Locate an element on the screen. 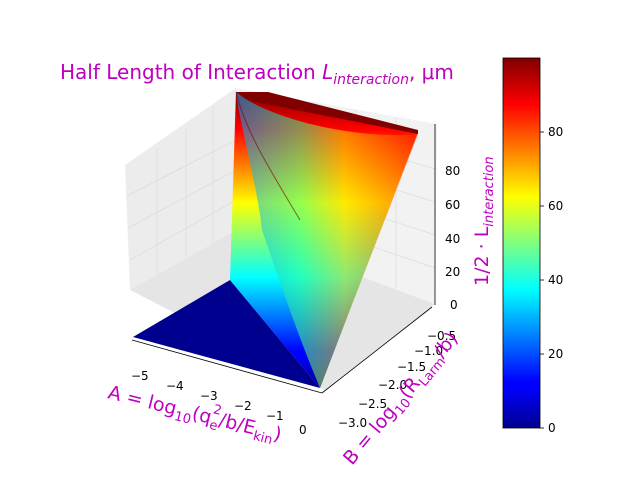  y-tick-label: −1.0 is located at coordinates (428, 351).